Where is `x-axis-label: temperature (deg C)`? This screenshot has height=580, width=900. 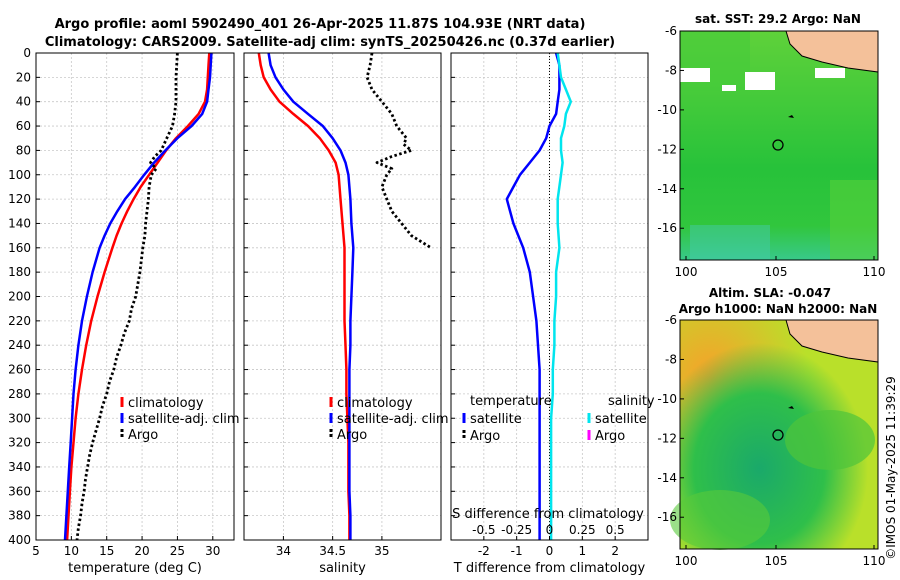
x-axis-label: temperature (deg C) is located at coordinates (135, 568).